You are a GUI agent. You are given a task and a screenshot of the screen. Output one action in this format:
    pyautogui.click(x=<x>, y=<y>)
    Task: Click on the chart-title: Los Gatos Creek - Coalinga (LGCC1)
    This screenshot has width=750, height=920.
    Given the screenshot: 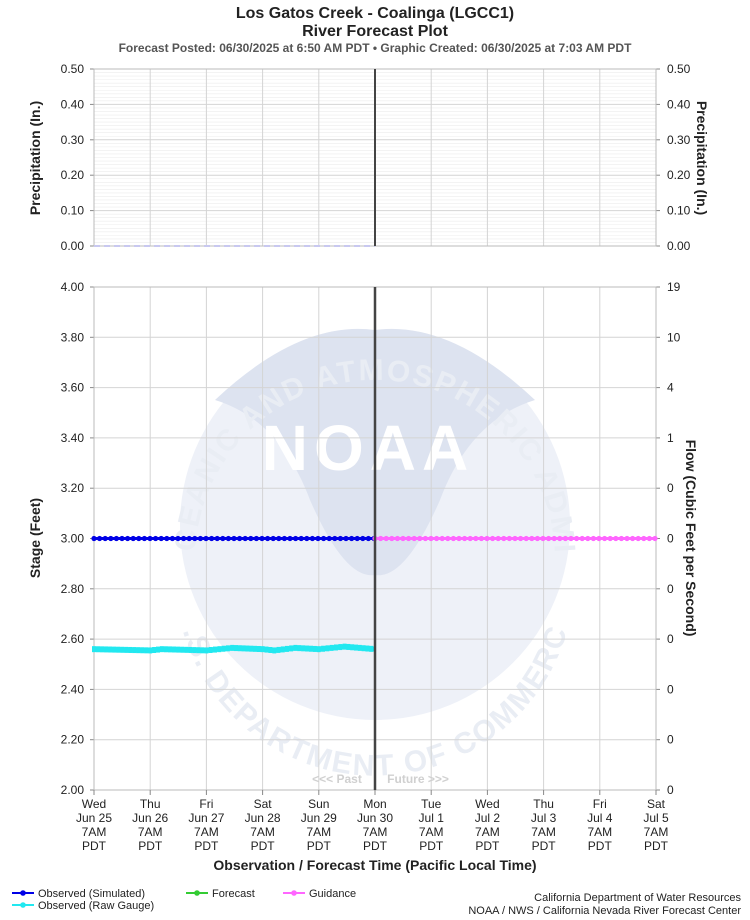 What is the action you would take?
    pyautogui.click(x=375, y=13)
    